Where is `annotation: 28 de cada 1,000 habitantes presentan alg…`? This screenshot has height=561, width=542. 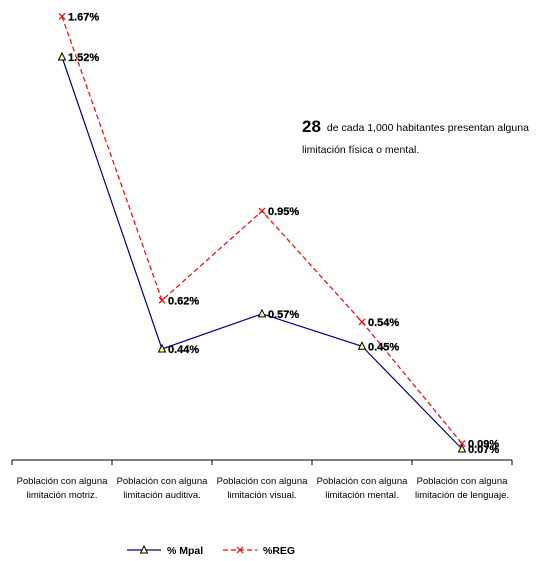 annotation: 28 de cada 1,000 habitantes presentan alg… is located at coordinates (420, 139).